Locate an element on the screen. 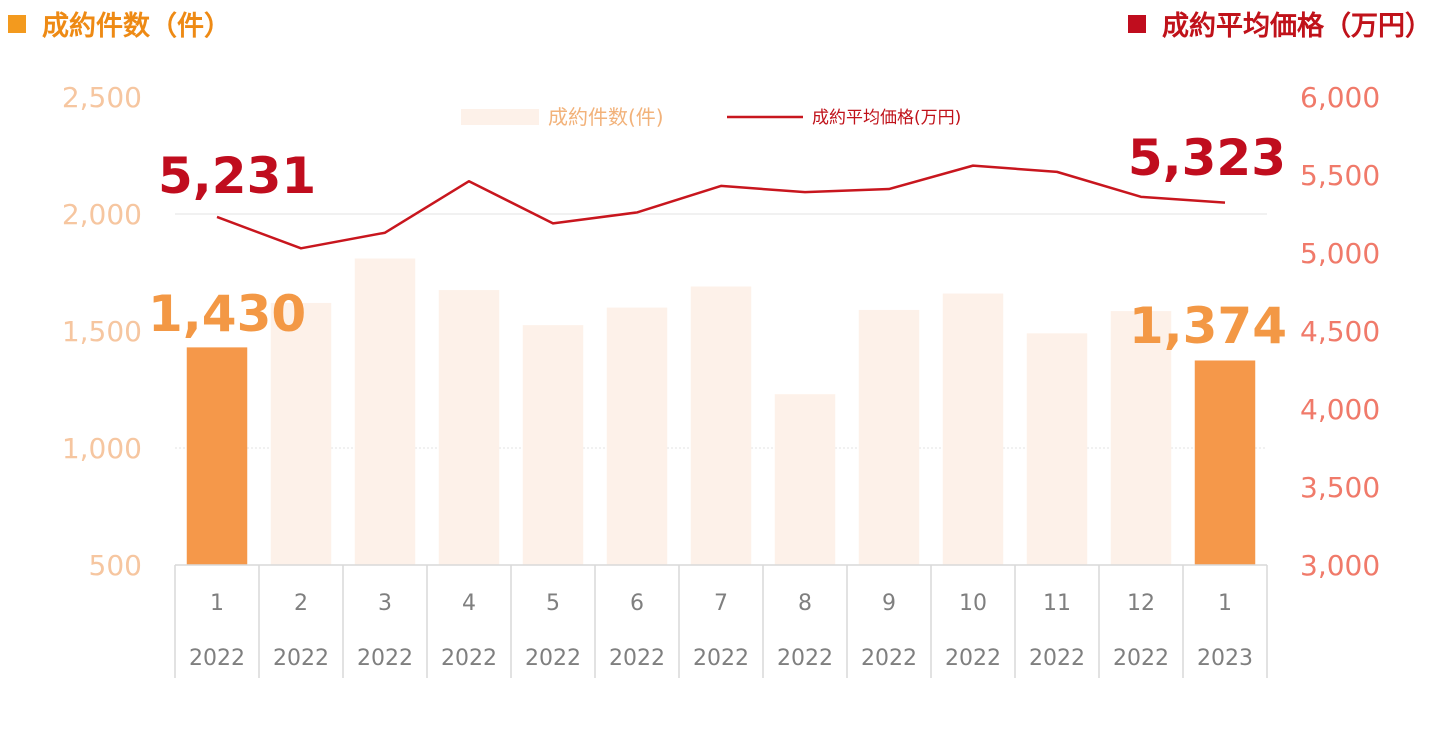  x-month-label: 12 is located at coordinates (1141, 603).